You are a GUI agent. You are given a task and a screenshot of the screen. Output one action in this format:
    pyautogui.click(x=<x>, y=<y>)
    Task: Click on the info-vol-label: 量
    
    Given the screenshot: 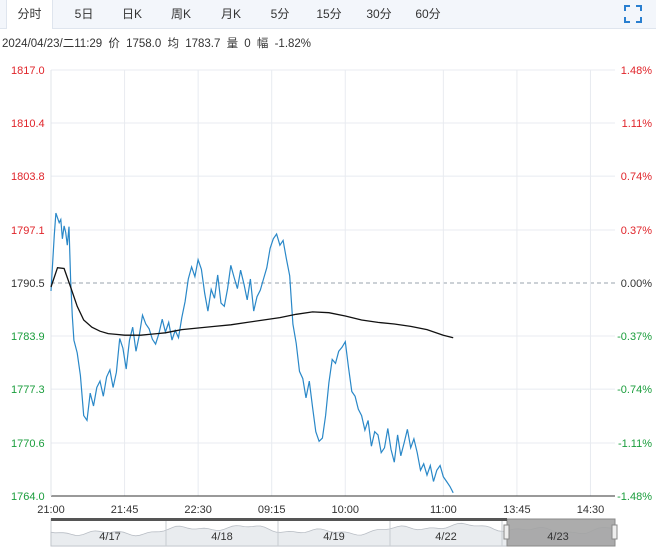 What is the action you would take?
    pyautogui.click(x=232, y=44)
    